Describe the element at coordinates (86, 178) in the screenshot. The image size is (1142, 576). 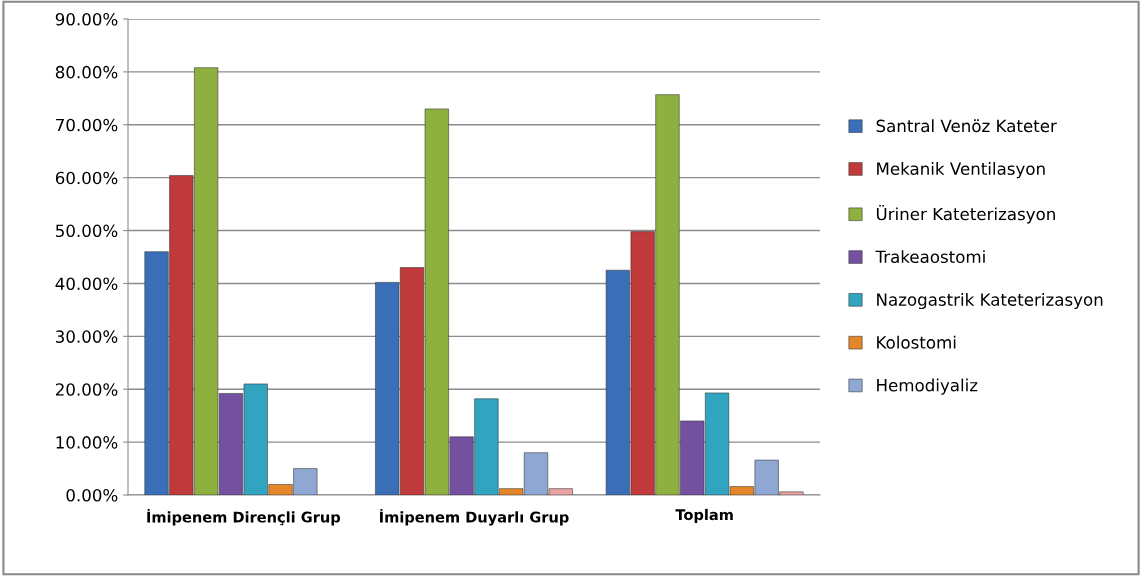
I see `y-tick-label: 60.00%` at that location.